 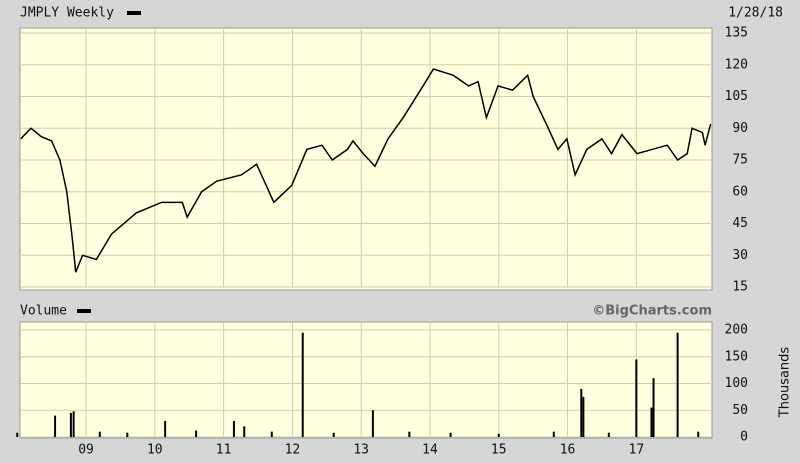 What do you see at coordinates (224, 450) in the screenshot?
I see `x-tick-label: 11` at bounding box center [224, 450].